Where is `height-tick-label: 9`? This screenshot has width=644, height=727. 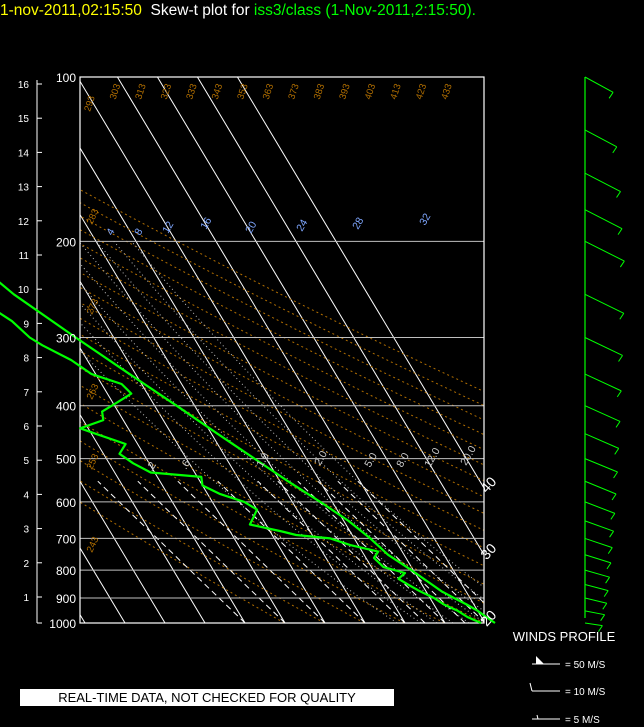
height-tick-label: 9 is located at coordinates (26, 324).